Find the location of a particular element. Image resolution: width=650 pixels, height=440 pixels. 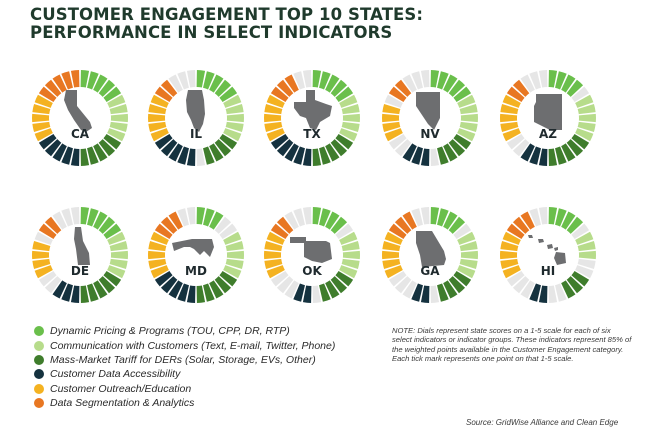

state-label: OK is located at coordinates (312, 271).